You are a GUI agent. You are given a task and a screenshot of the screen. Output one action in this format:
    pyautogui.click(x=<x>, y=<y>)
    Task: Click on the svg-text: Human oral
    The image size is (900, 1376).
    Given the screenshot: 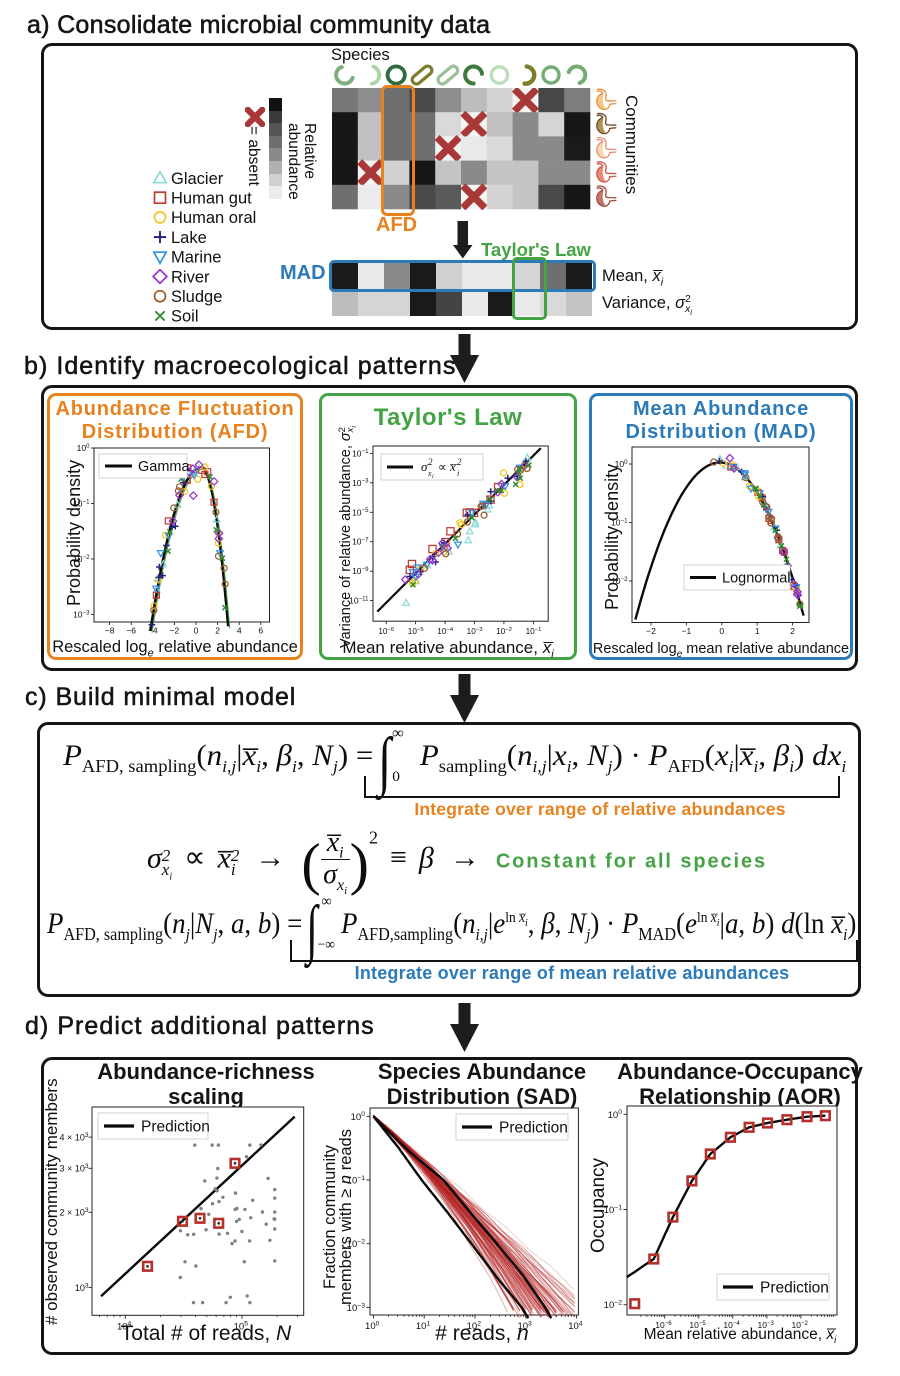 What is the action you would take?
    pyautogui.click(x=213, y=218)
    